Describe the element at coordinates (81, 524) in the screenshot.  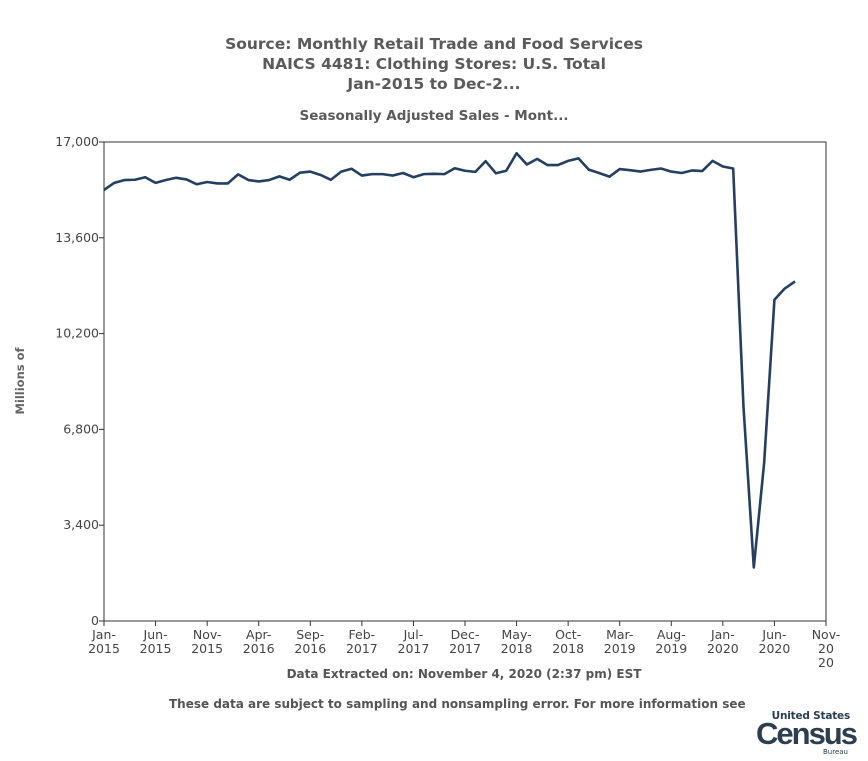
I see `y-tick-label: 3,400` at that location.